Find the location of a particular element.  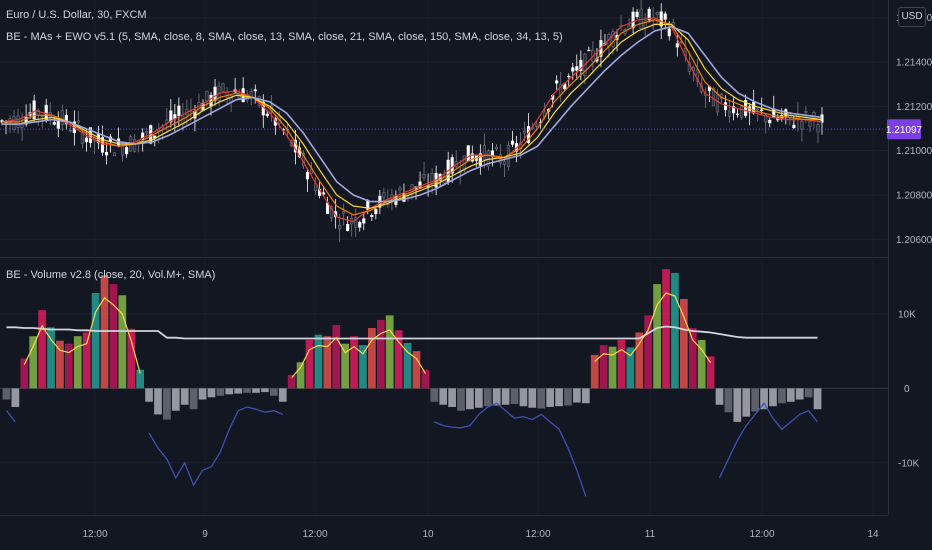

volume-tick-label: 0 is located at coordinates (907, 389).